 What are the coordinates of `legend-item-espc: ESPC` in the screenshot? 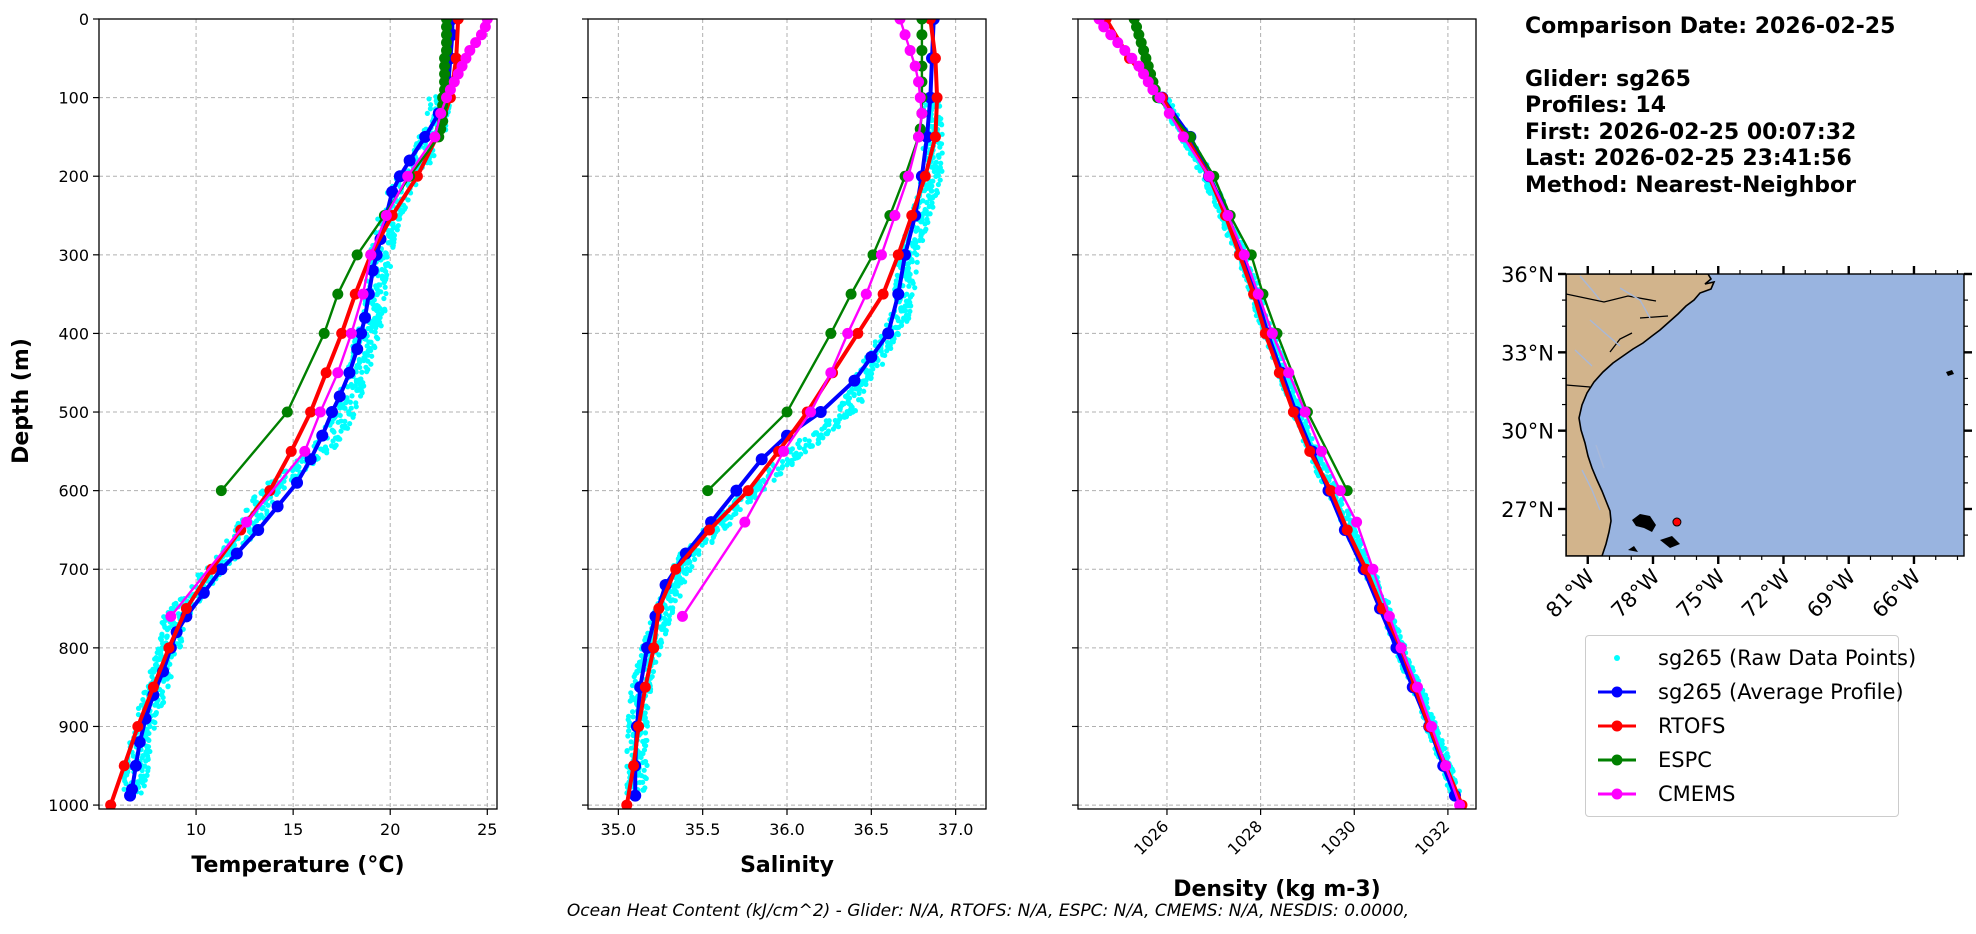 It's located at (1742, 760).